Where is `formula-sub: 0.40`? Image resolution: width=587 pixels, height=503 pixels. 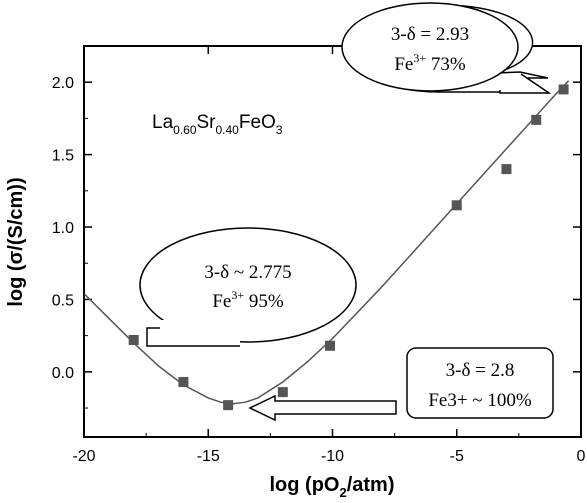 formula-sub: 0.40 is located at coordinates (228, 130).